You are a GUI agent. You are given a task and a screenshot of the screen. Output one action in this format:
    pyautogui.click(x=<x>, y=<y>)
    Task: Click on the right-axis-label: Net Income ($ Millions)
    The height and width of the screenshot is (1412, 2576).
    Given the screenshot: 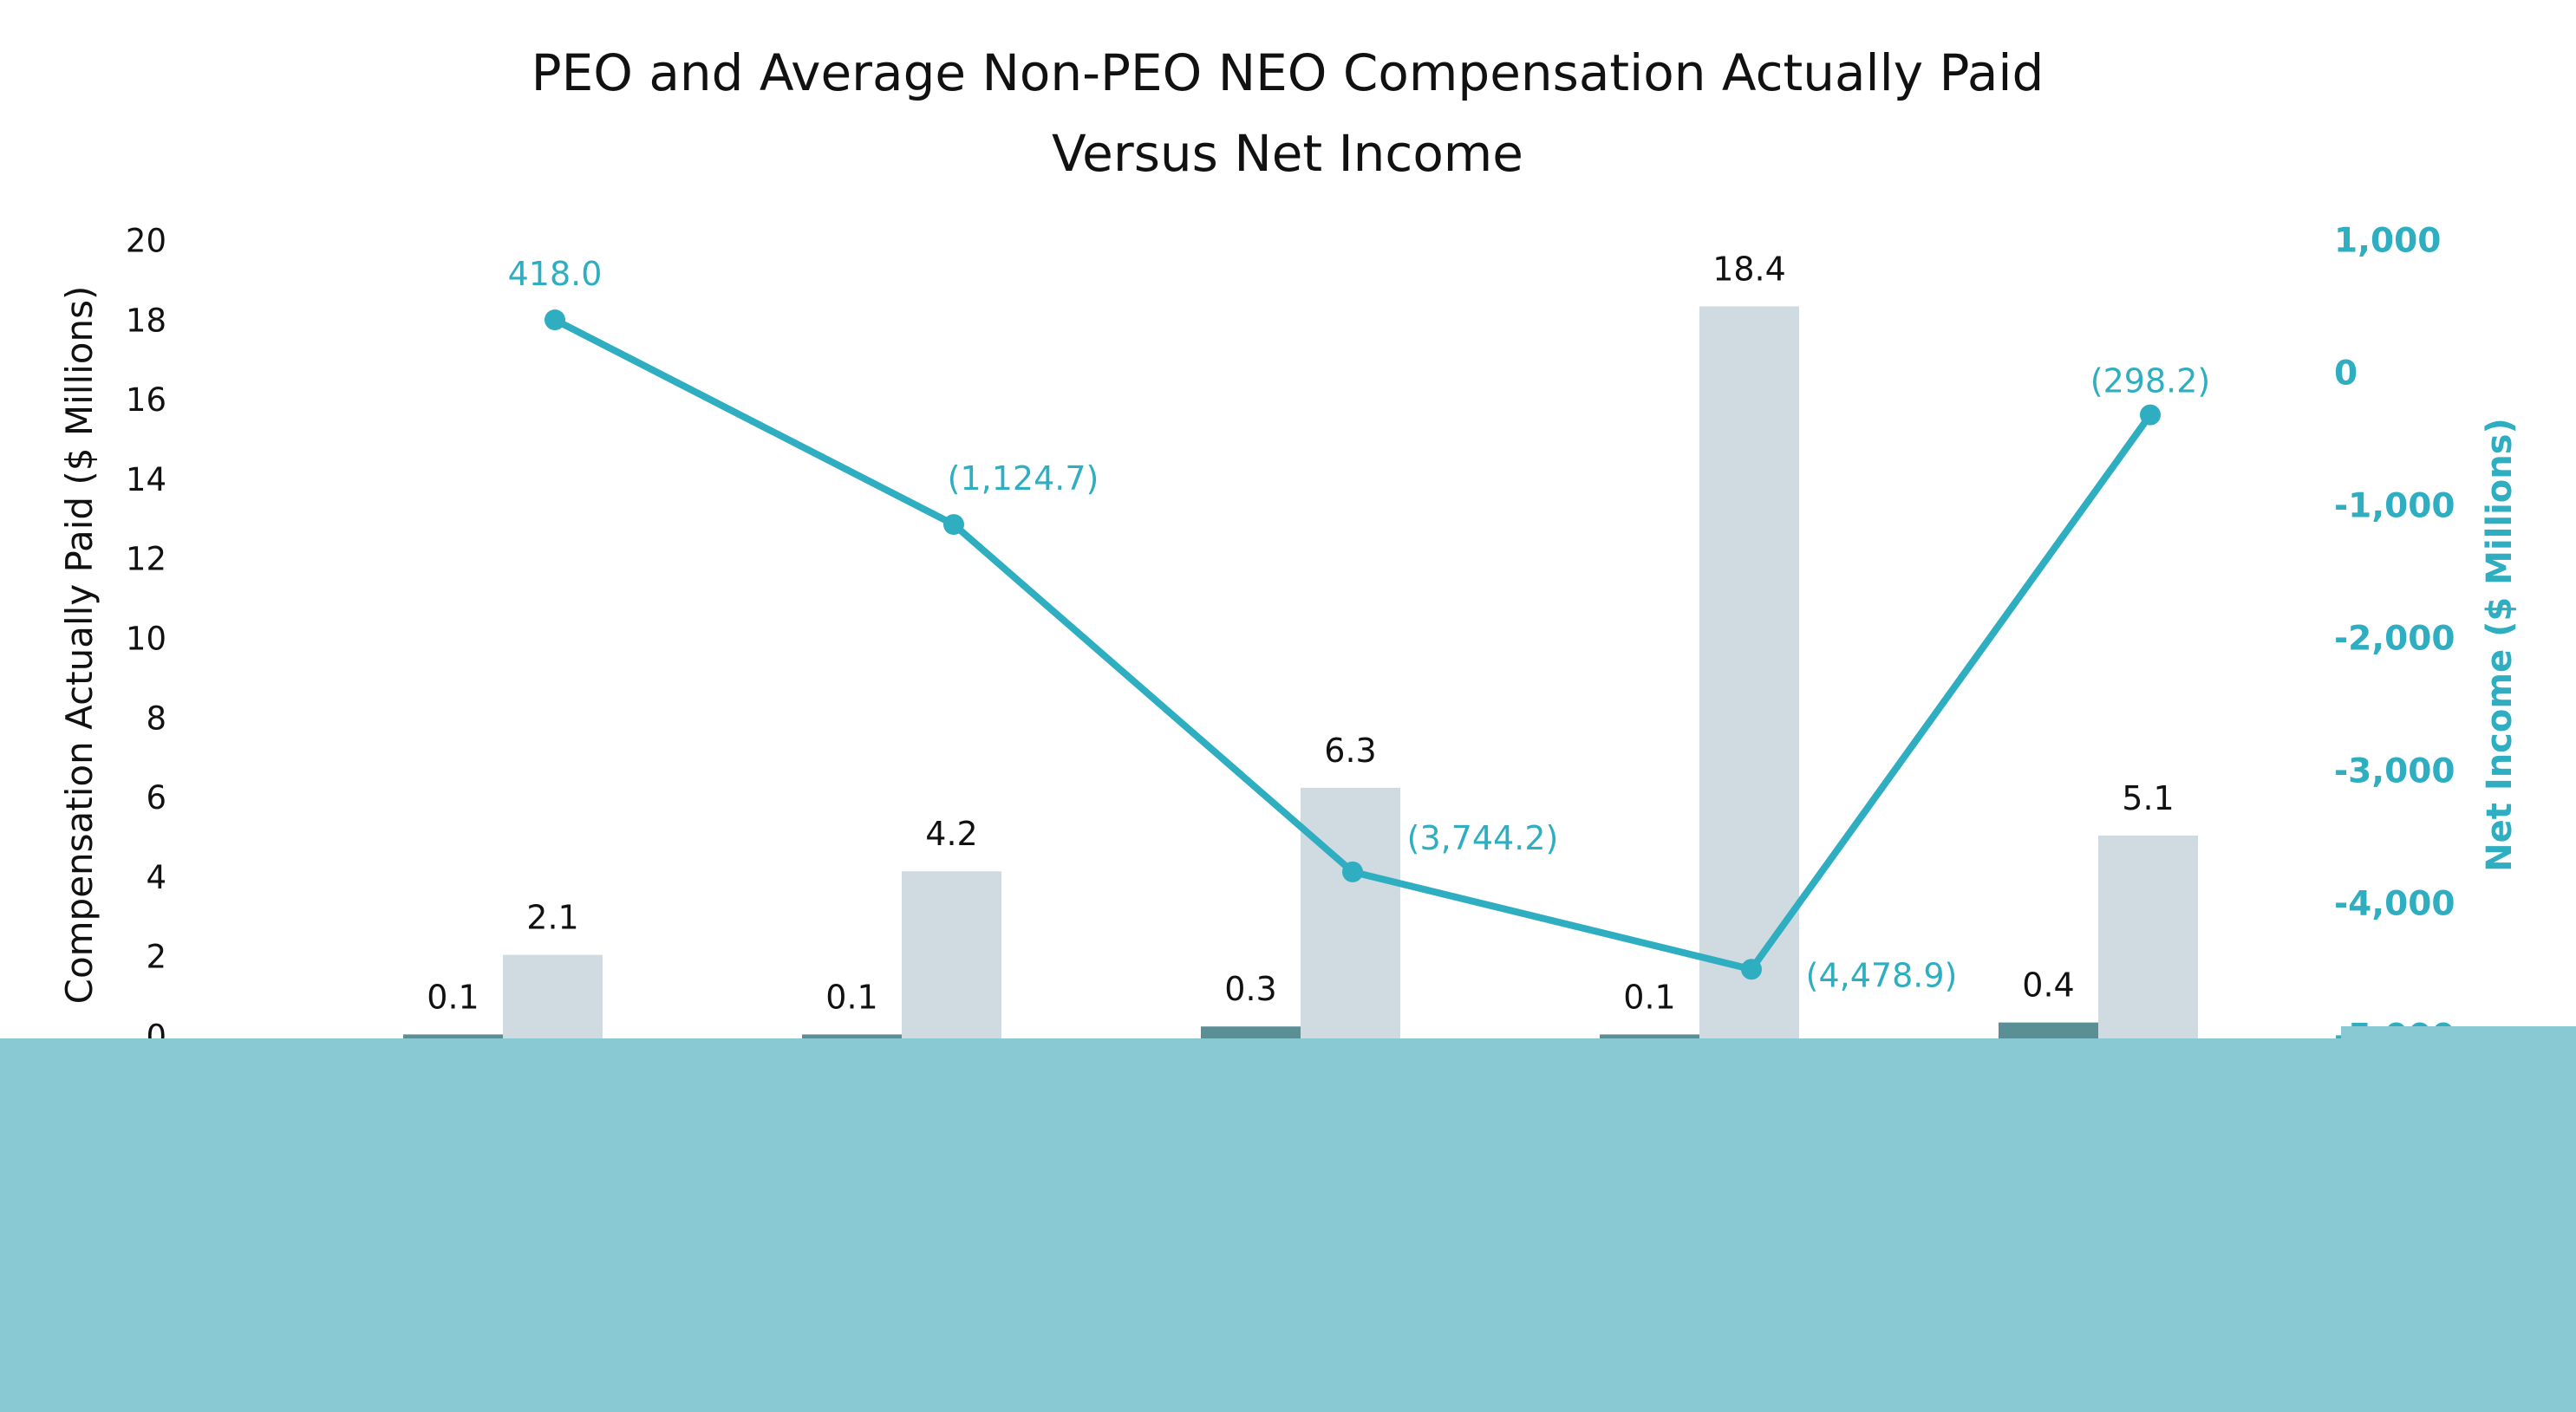 What is the action you would take?
    pyautogui.click(x=2500, y=645)
    